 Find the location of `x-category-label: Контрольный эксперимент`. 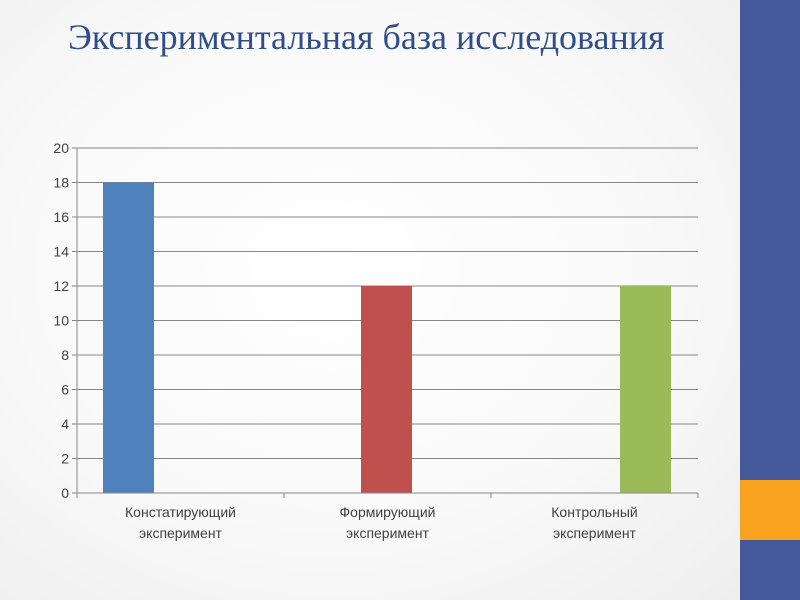

x-category-label: Контрольный эксперимент is located at coordinates (594, 522).